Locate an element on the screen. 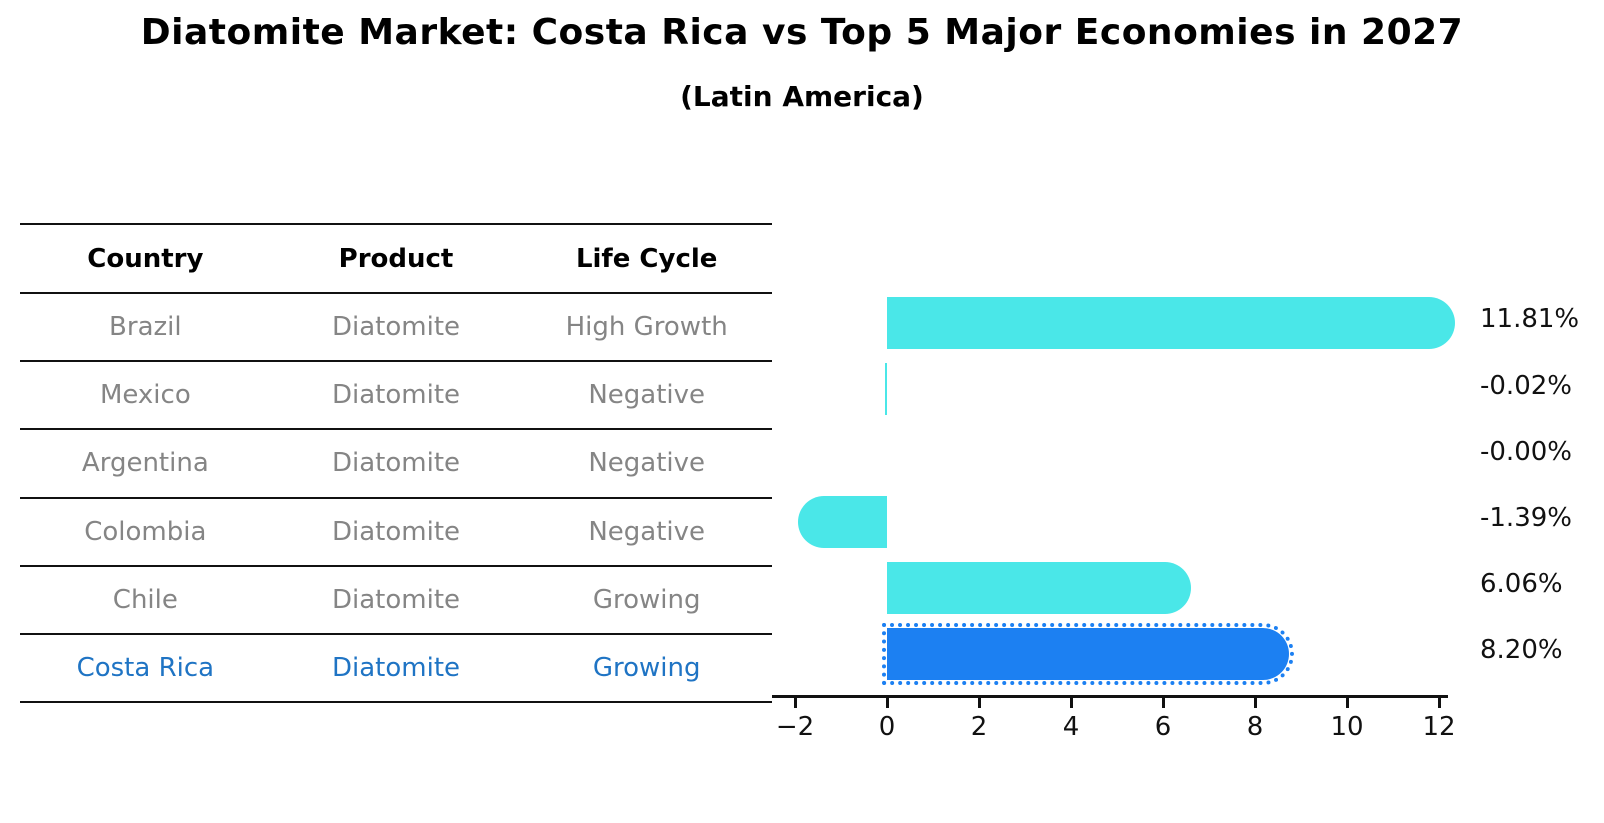  column-header-product: Product is located at coordinates (396, 258).